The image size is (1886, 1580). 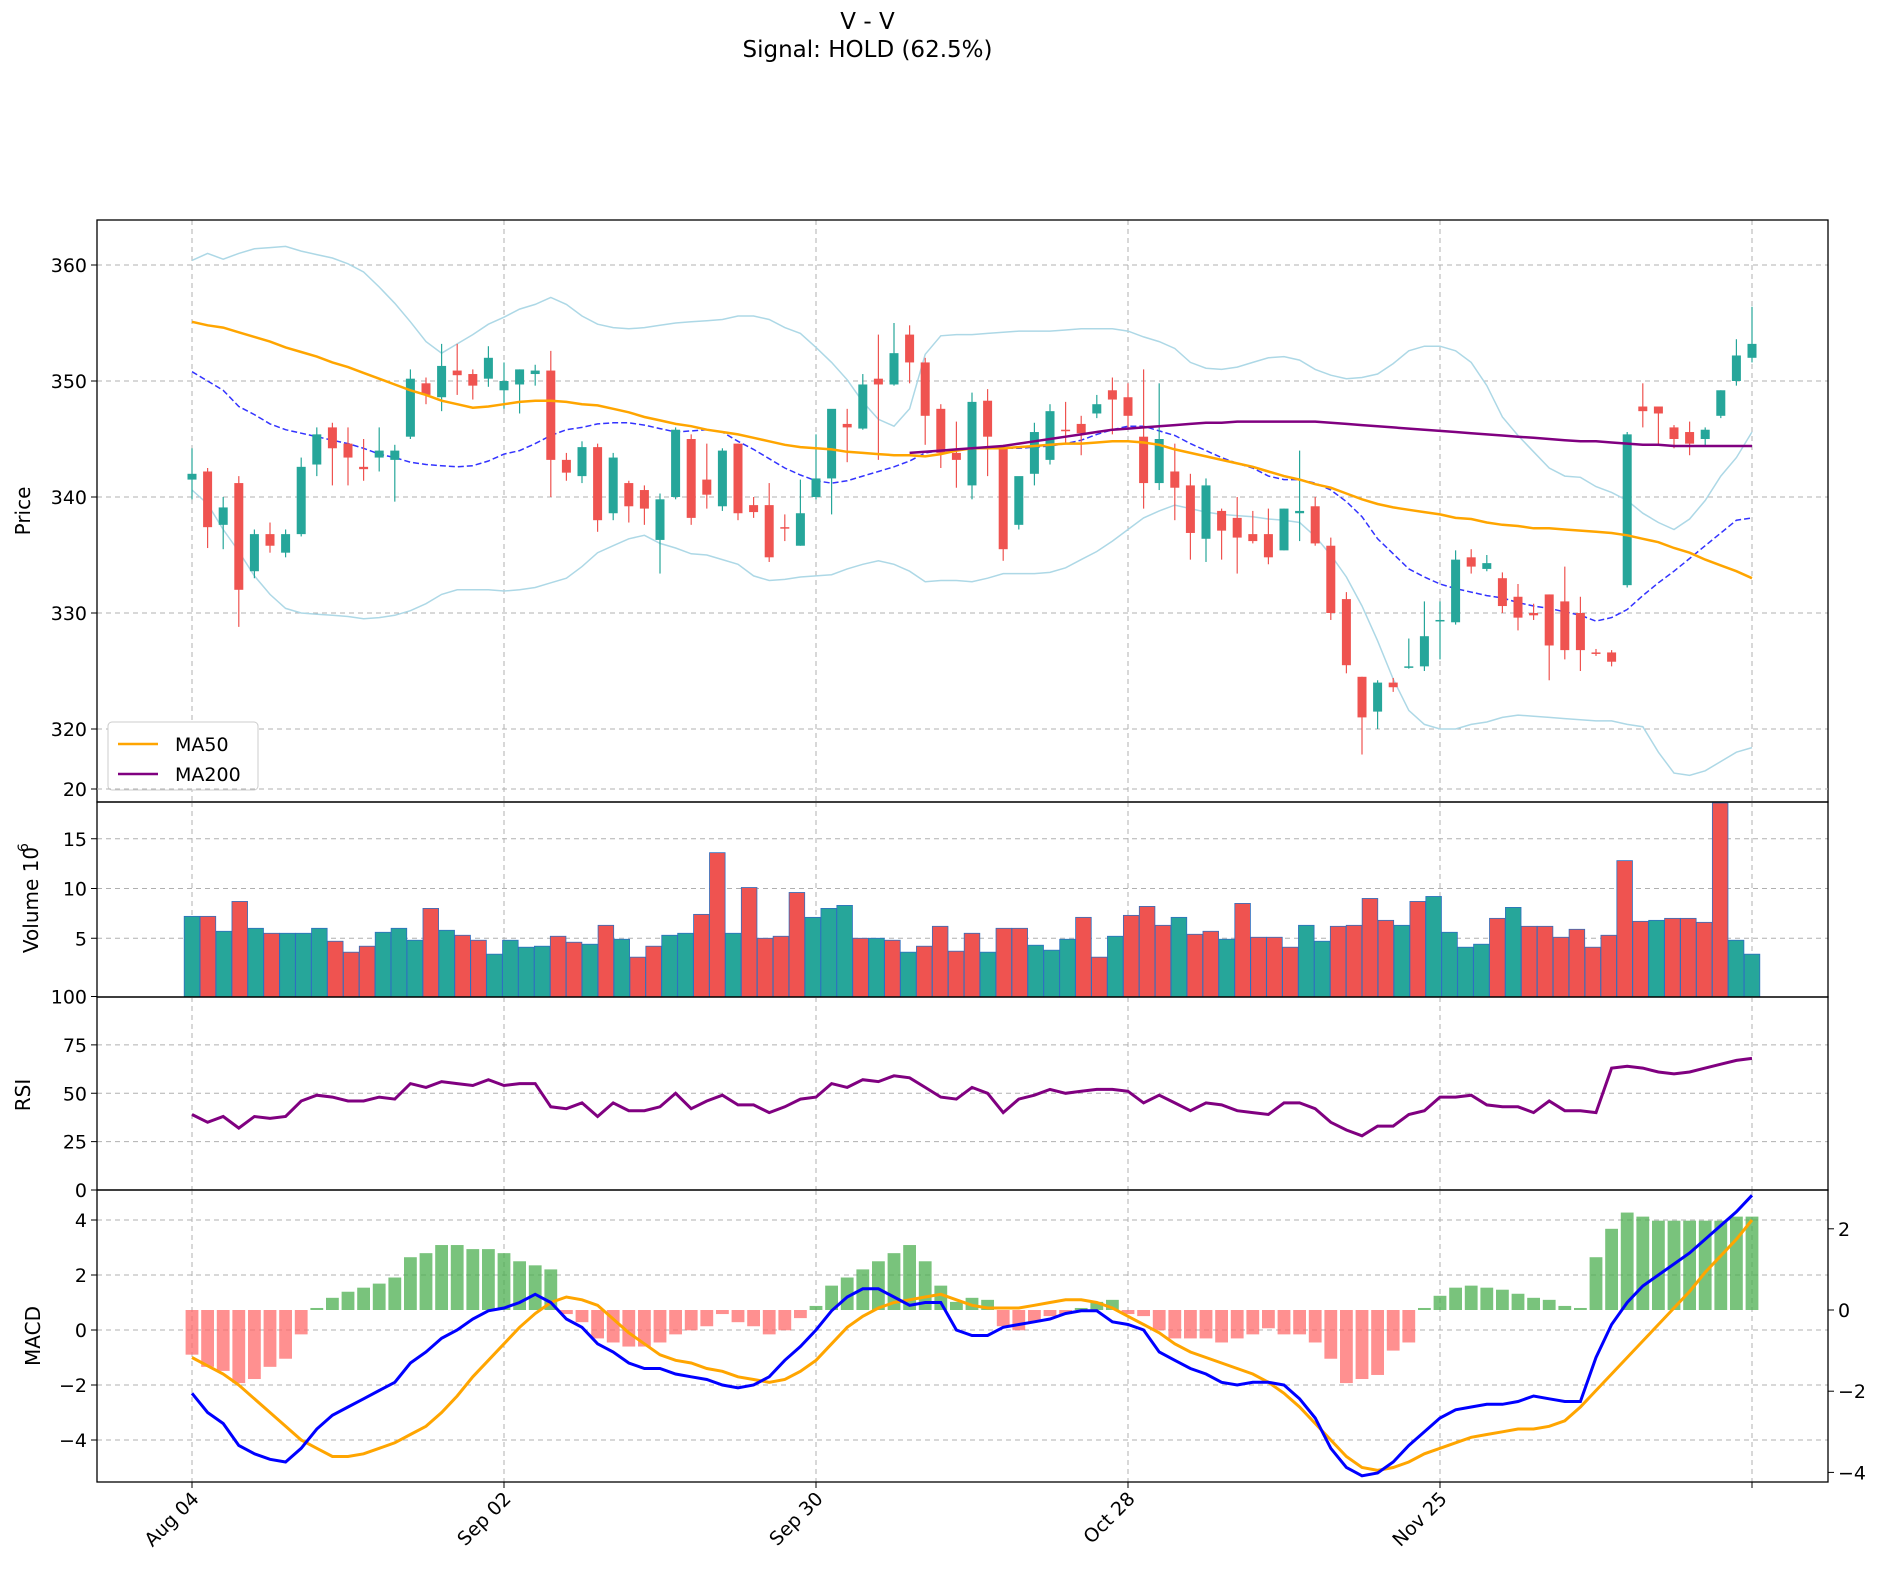 What do you see at coordinates (796, 1519) in the screenshot?
I see `x-tick-label: Sep 30` at bounding box center [796, 1519].